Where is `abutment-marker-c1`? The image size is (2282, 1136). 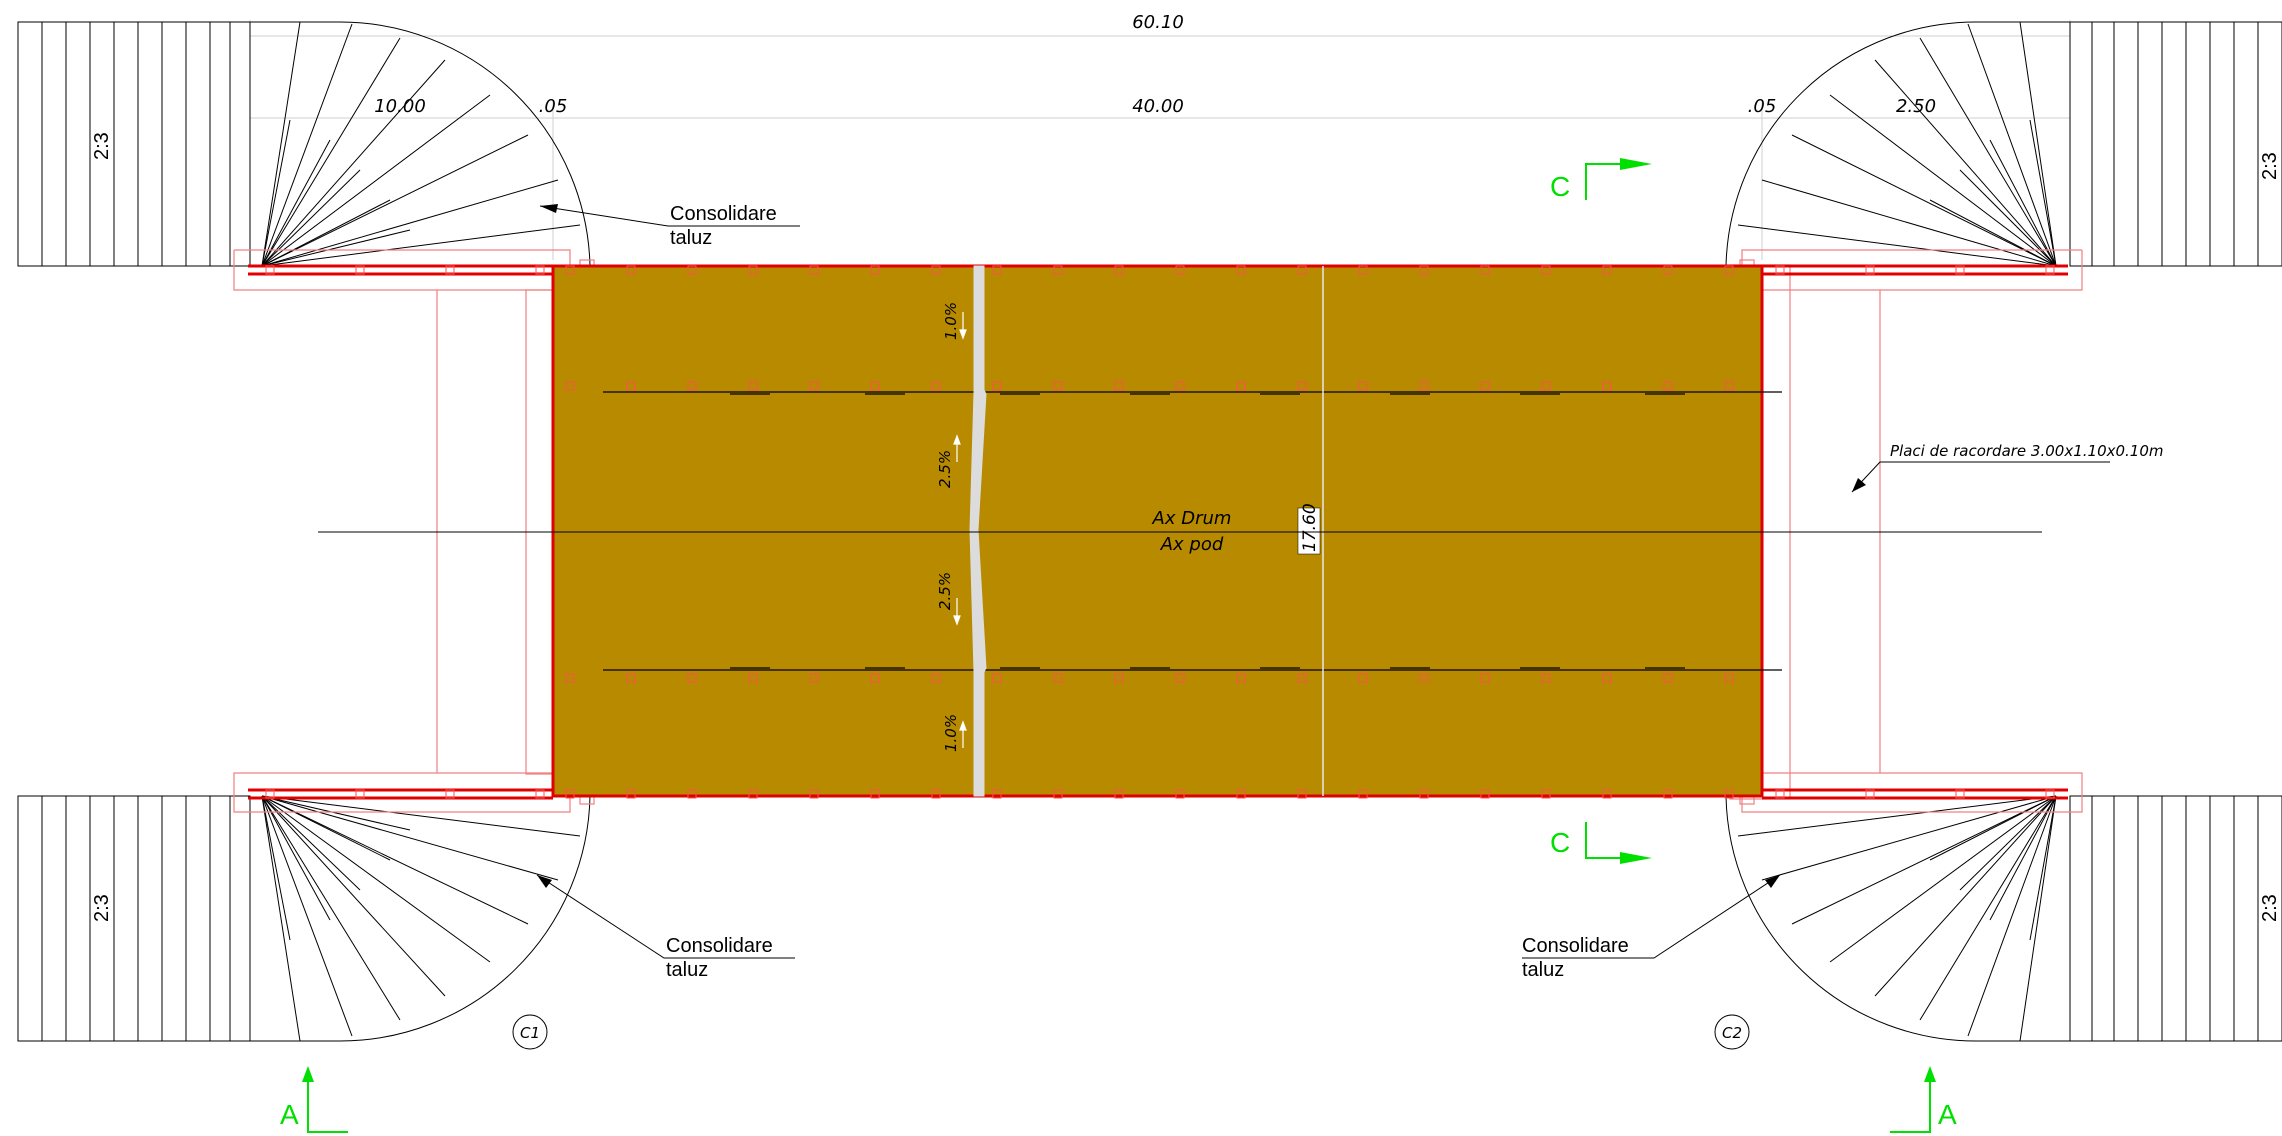
abutment-marker-c1 is located at coordinates (530, 1032).